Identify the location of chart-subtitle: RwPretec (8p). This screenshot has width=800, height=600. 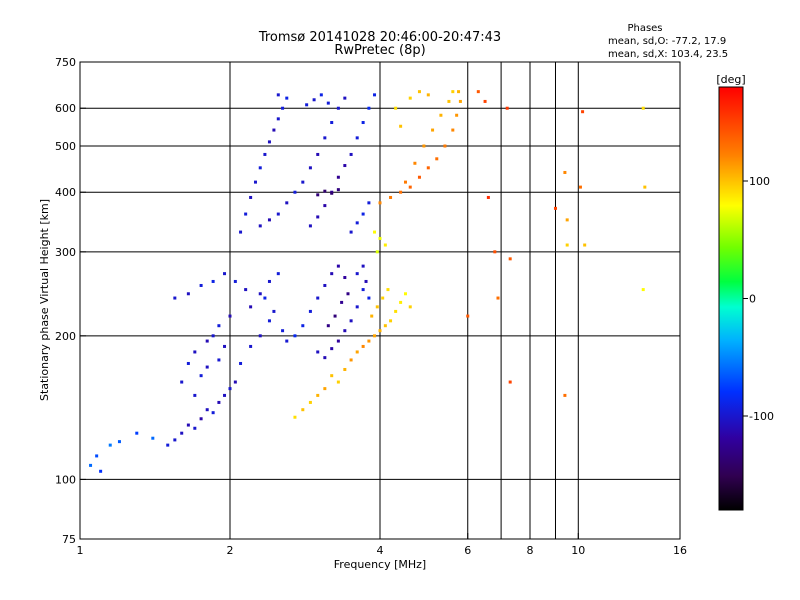
(379, 50).